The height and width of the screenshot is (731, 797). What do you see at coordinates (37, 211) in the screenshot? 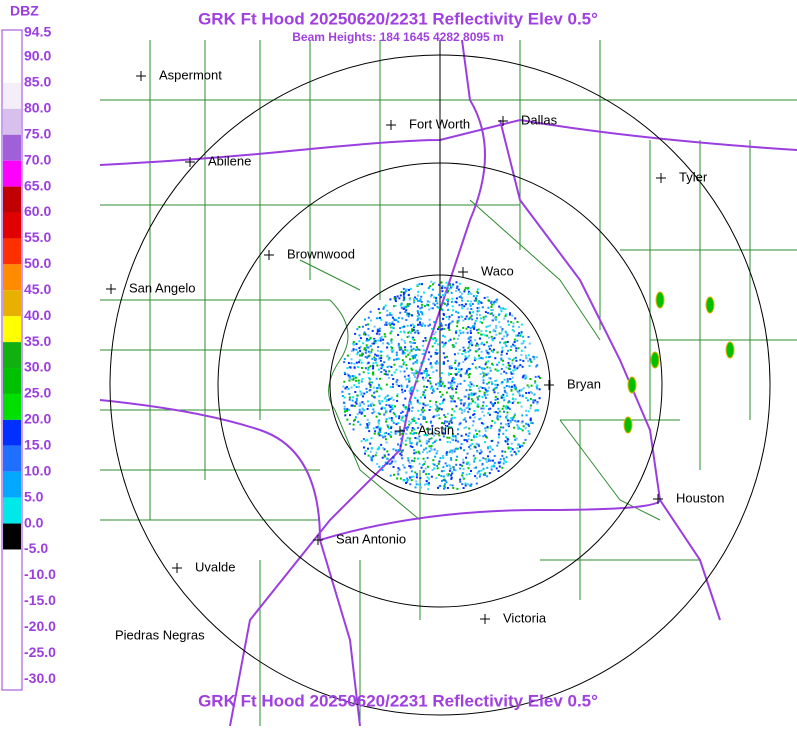
I see `colorbar-label: 60.0` at bounding box center [37, 211].